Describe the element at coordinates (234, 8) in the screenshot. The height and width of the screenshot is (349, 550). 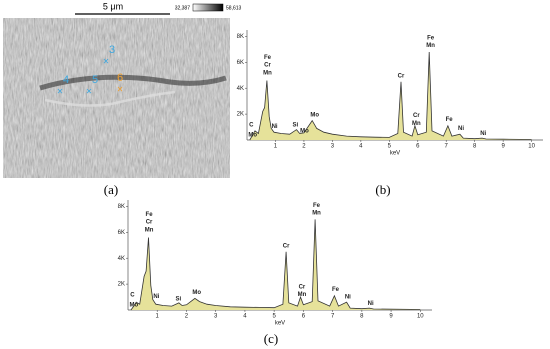
I see `colorbar-max: 58,613` at that location.